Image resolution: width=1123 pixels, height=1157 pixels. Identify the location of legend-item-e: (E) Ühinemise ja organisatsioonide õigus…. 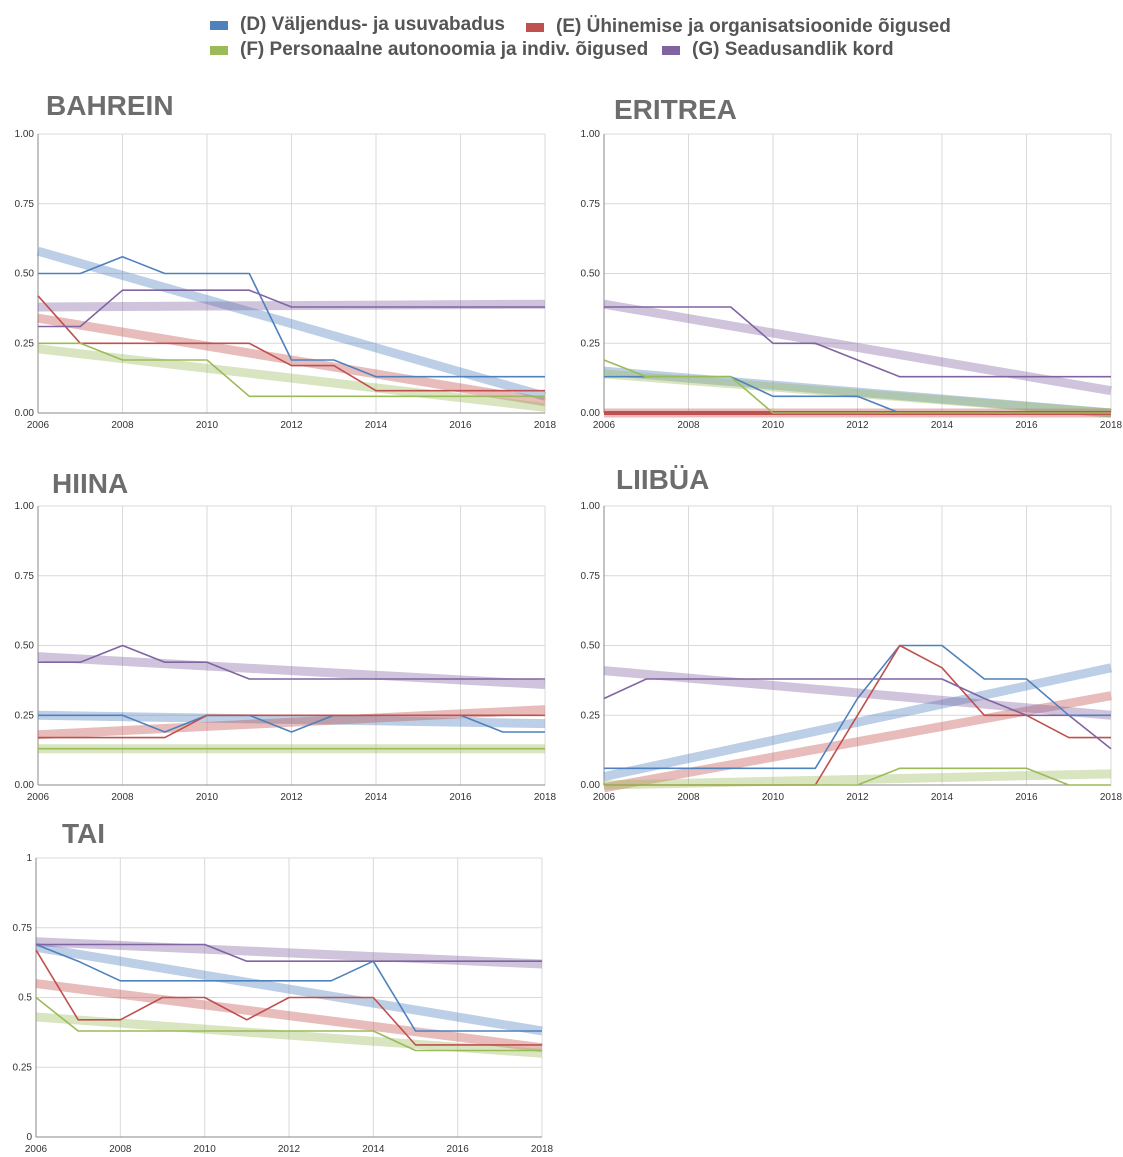
(738, 27).